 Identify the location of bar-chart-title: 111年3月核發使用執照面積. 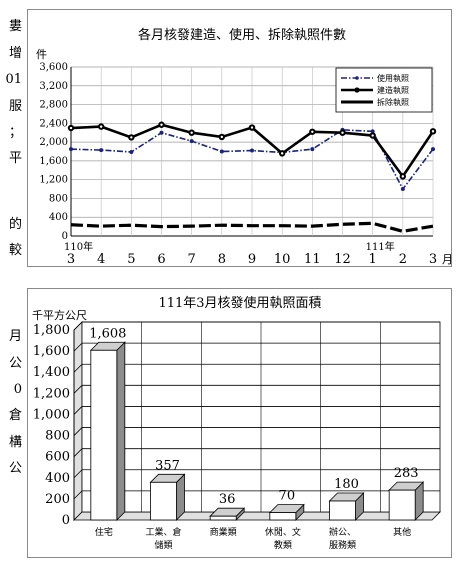
(239, 303).